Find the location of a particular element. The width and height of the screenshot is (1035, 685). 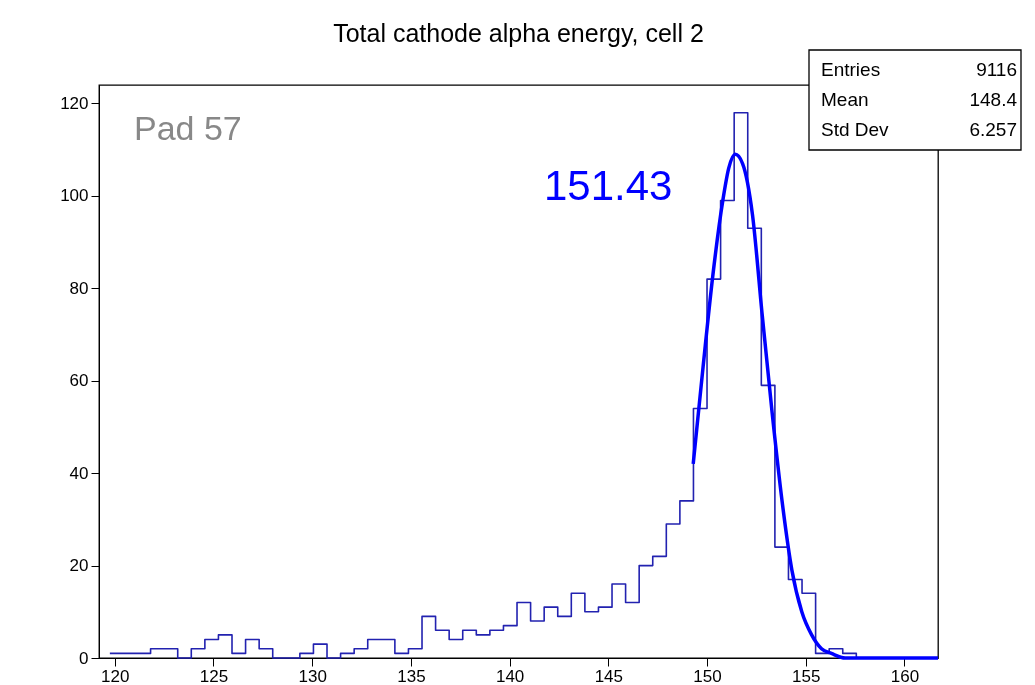

annotation: Pad 57 is located at coordinates (188, 128).